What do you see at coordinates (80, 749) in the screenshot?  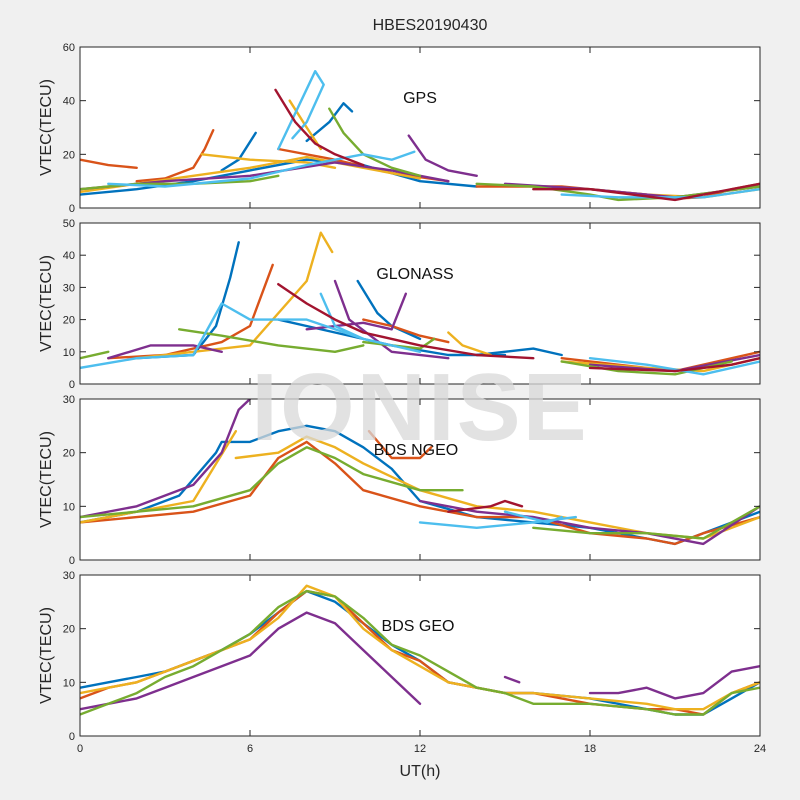 I see `x-tick-label: 0` at bounding box center [80, 749].